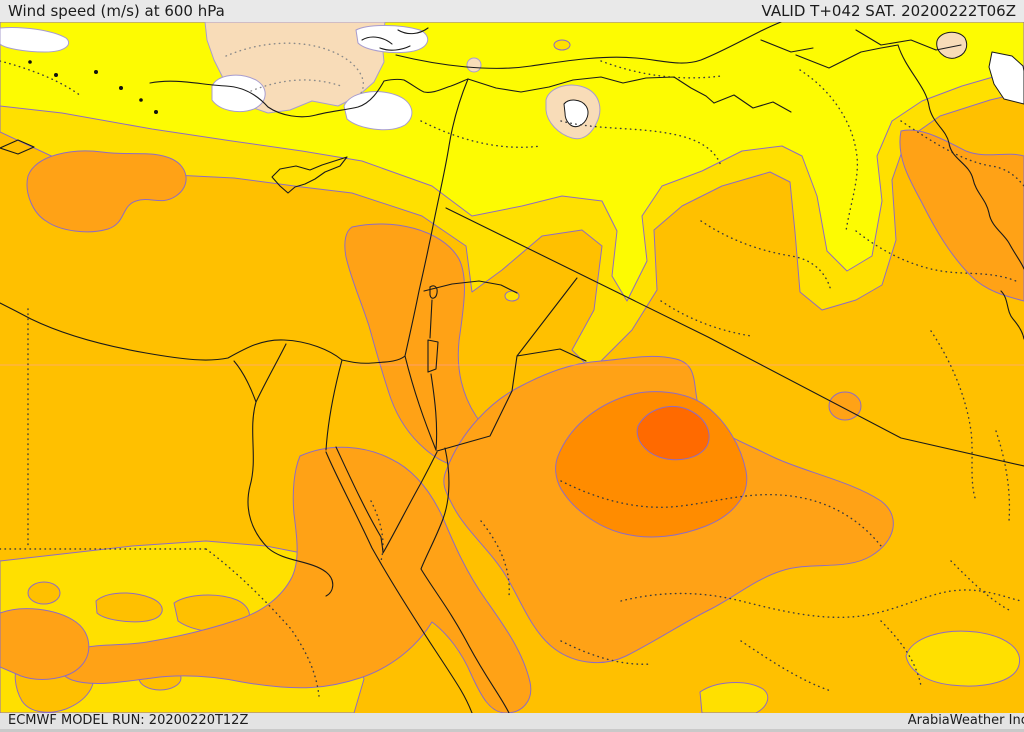 Image resolution: width=1024 pixels, height=732 pixels. What do you see at coordinates (378, 111) in the screenshot?
I see `fill-white-east-anatolia` at bounding box center [378, 111].